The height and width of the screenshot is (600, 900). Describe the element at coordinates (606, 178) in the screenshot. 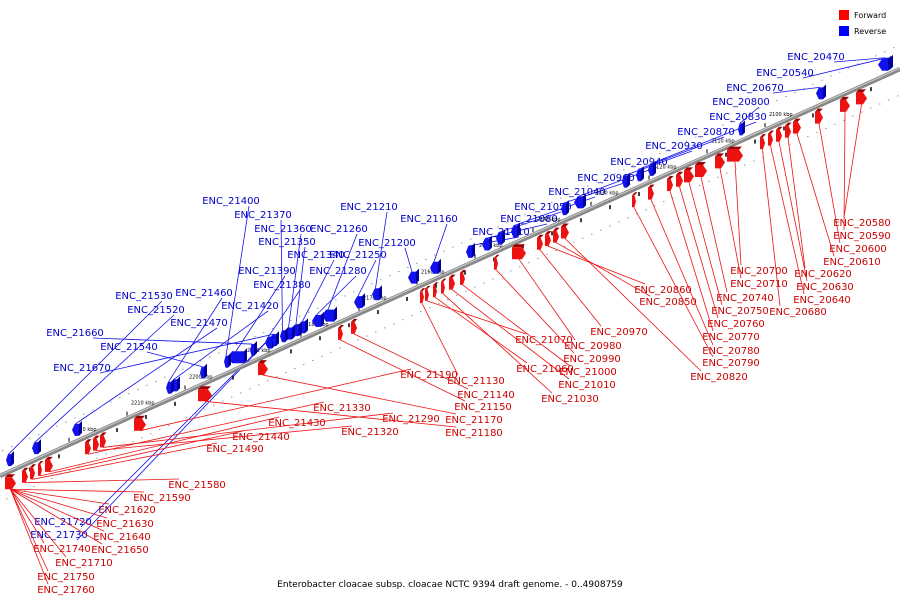

I see `reverse-gene-label: ENC_20960` at that location.